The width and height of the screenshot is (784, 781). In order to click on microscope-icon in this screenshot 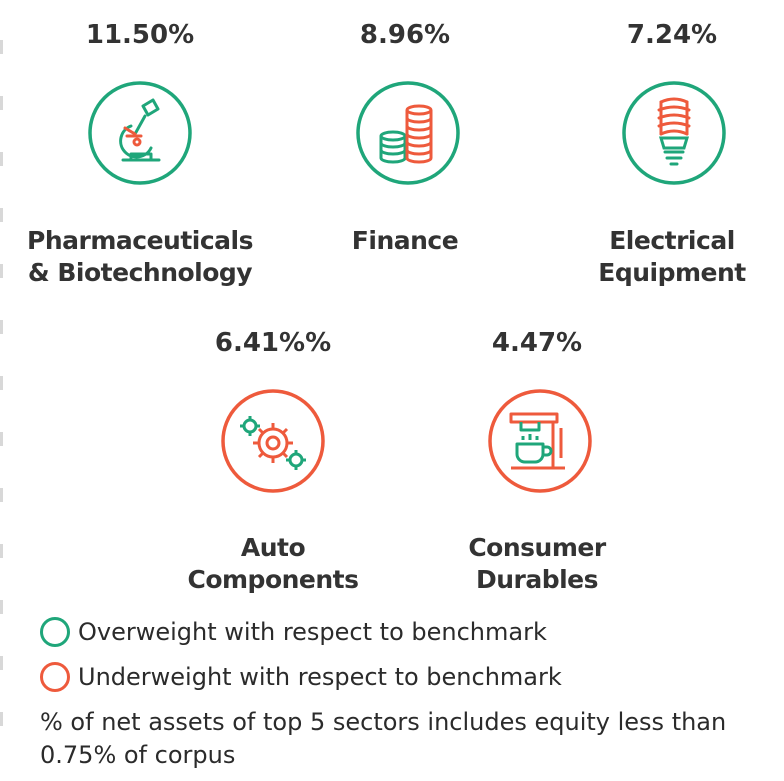, I will do `click(140, 135)`.